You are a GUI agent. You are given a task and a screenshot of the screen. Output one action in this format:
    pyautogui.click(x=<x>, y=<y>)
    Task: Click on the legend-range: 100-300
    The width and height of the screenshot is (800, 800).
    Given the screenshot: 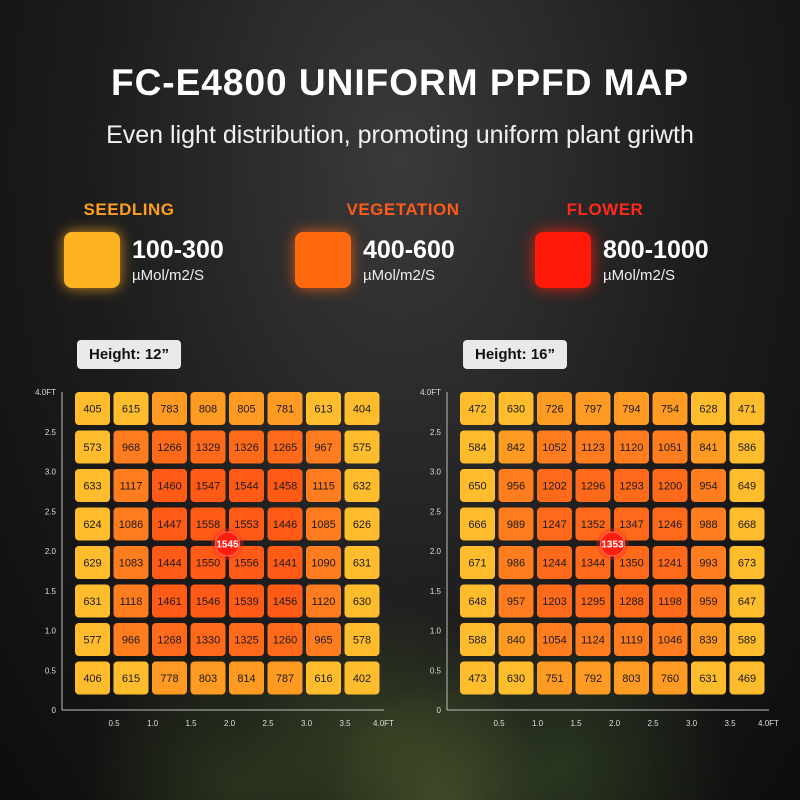 What is the action you would take?
    pyautogui.click(x=178, y=250)
    